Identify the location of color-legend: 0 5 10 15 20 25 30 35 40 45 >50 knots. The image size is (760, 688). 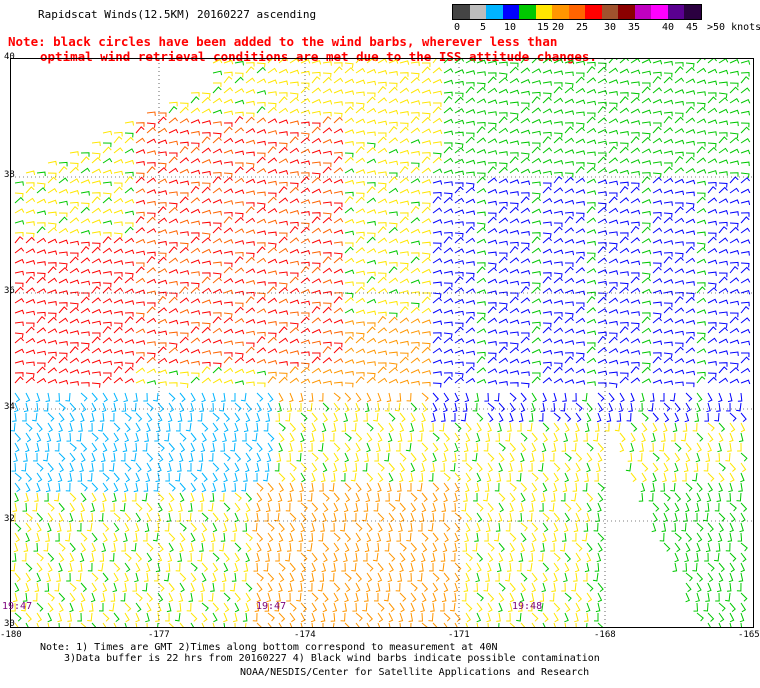
(606, 19).